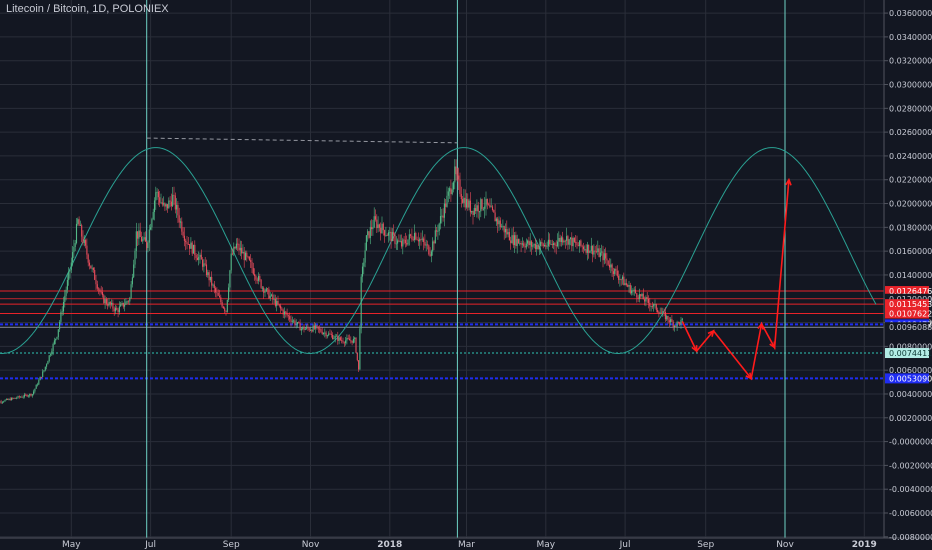  I want to click on x-tick-label: 2018, so click(389, 545).